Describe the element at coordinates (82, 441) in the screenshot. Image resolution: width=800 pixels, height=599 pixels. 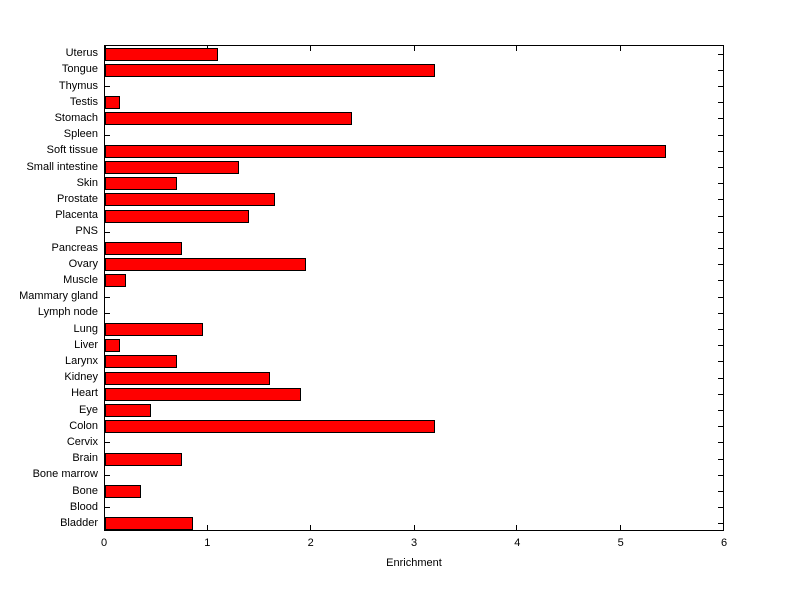
I see `y-tick-label: Cervix` at that location.